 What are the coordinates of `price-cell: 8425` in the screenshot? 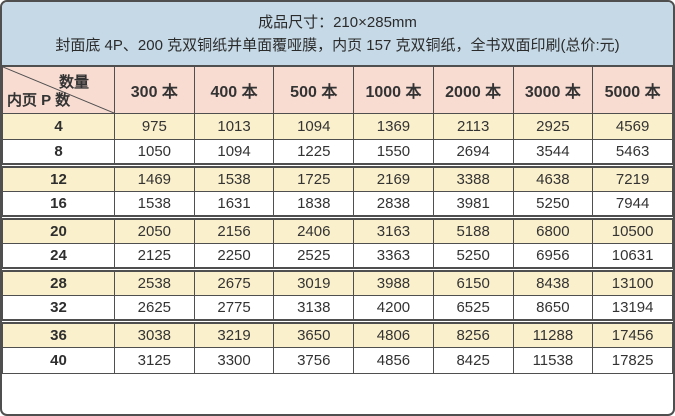 It's located at (473, 360).